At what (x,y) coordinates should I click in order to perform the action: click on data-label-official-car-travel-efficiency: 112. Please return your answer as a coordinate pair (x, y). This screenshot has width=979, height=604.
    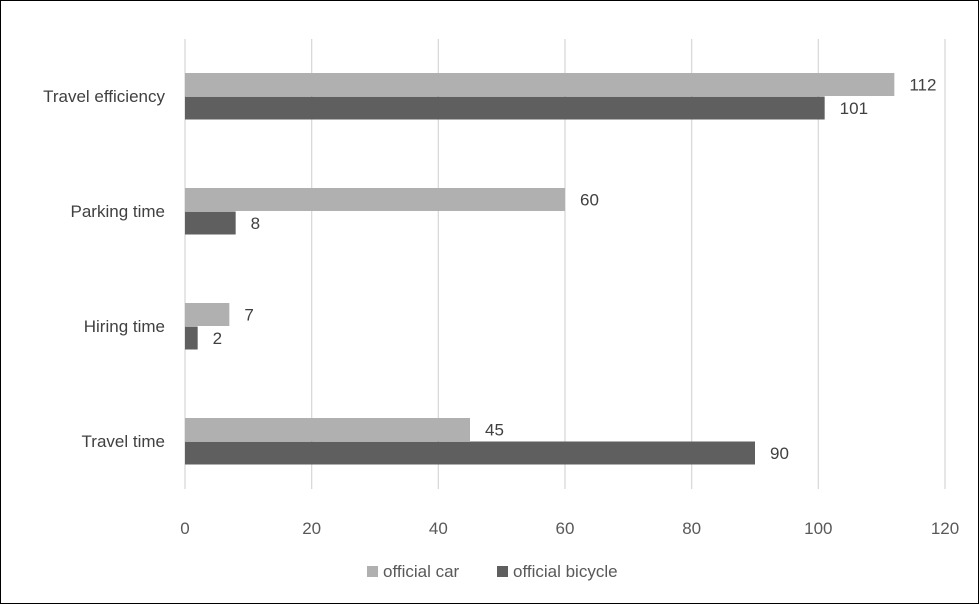
    Looking at the image, I should click on (922, 85).